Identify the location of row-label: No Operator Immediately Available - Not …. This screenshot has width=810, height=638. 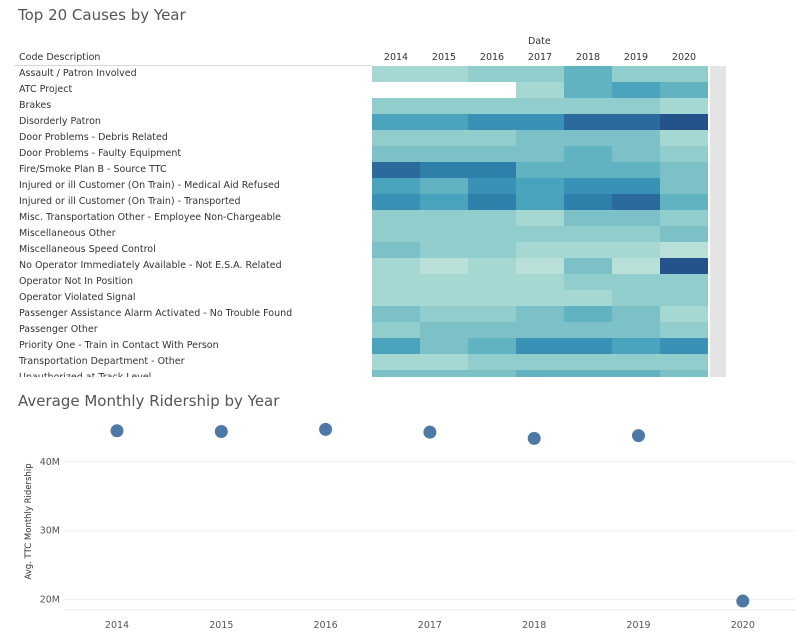
(150, 265).